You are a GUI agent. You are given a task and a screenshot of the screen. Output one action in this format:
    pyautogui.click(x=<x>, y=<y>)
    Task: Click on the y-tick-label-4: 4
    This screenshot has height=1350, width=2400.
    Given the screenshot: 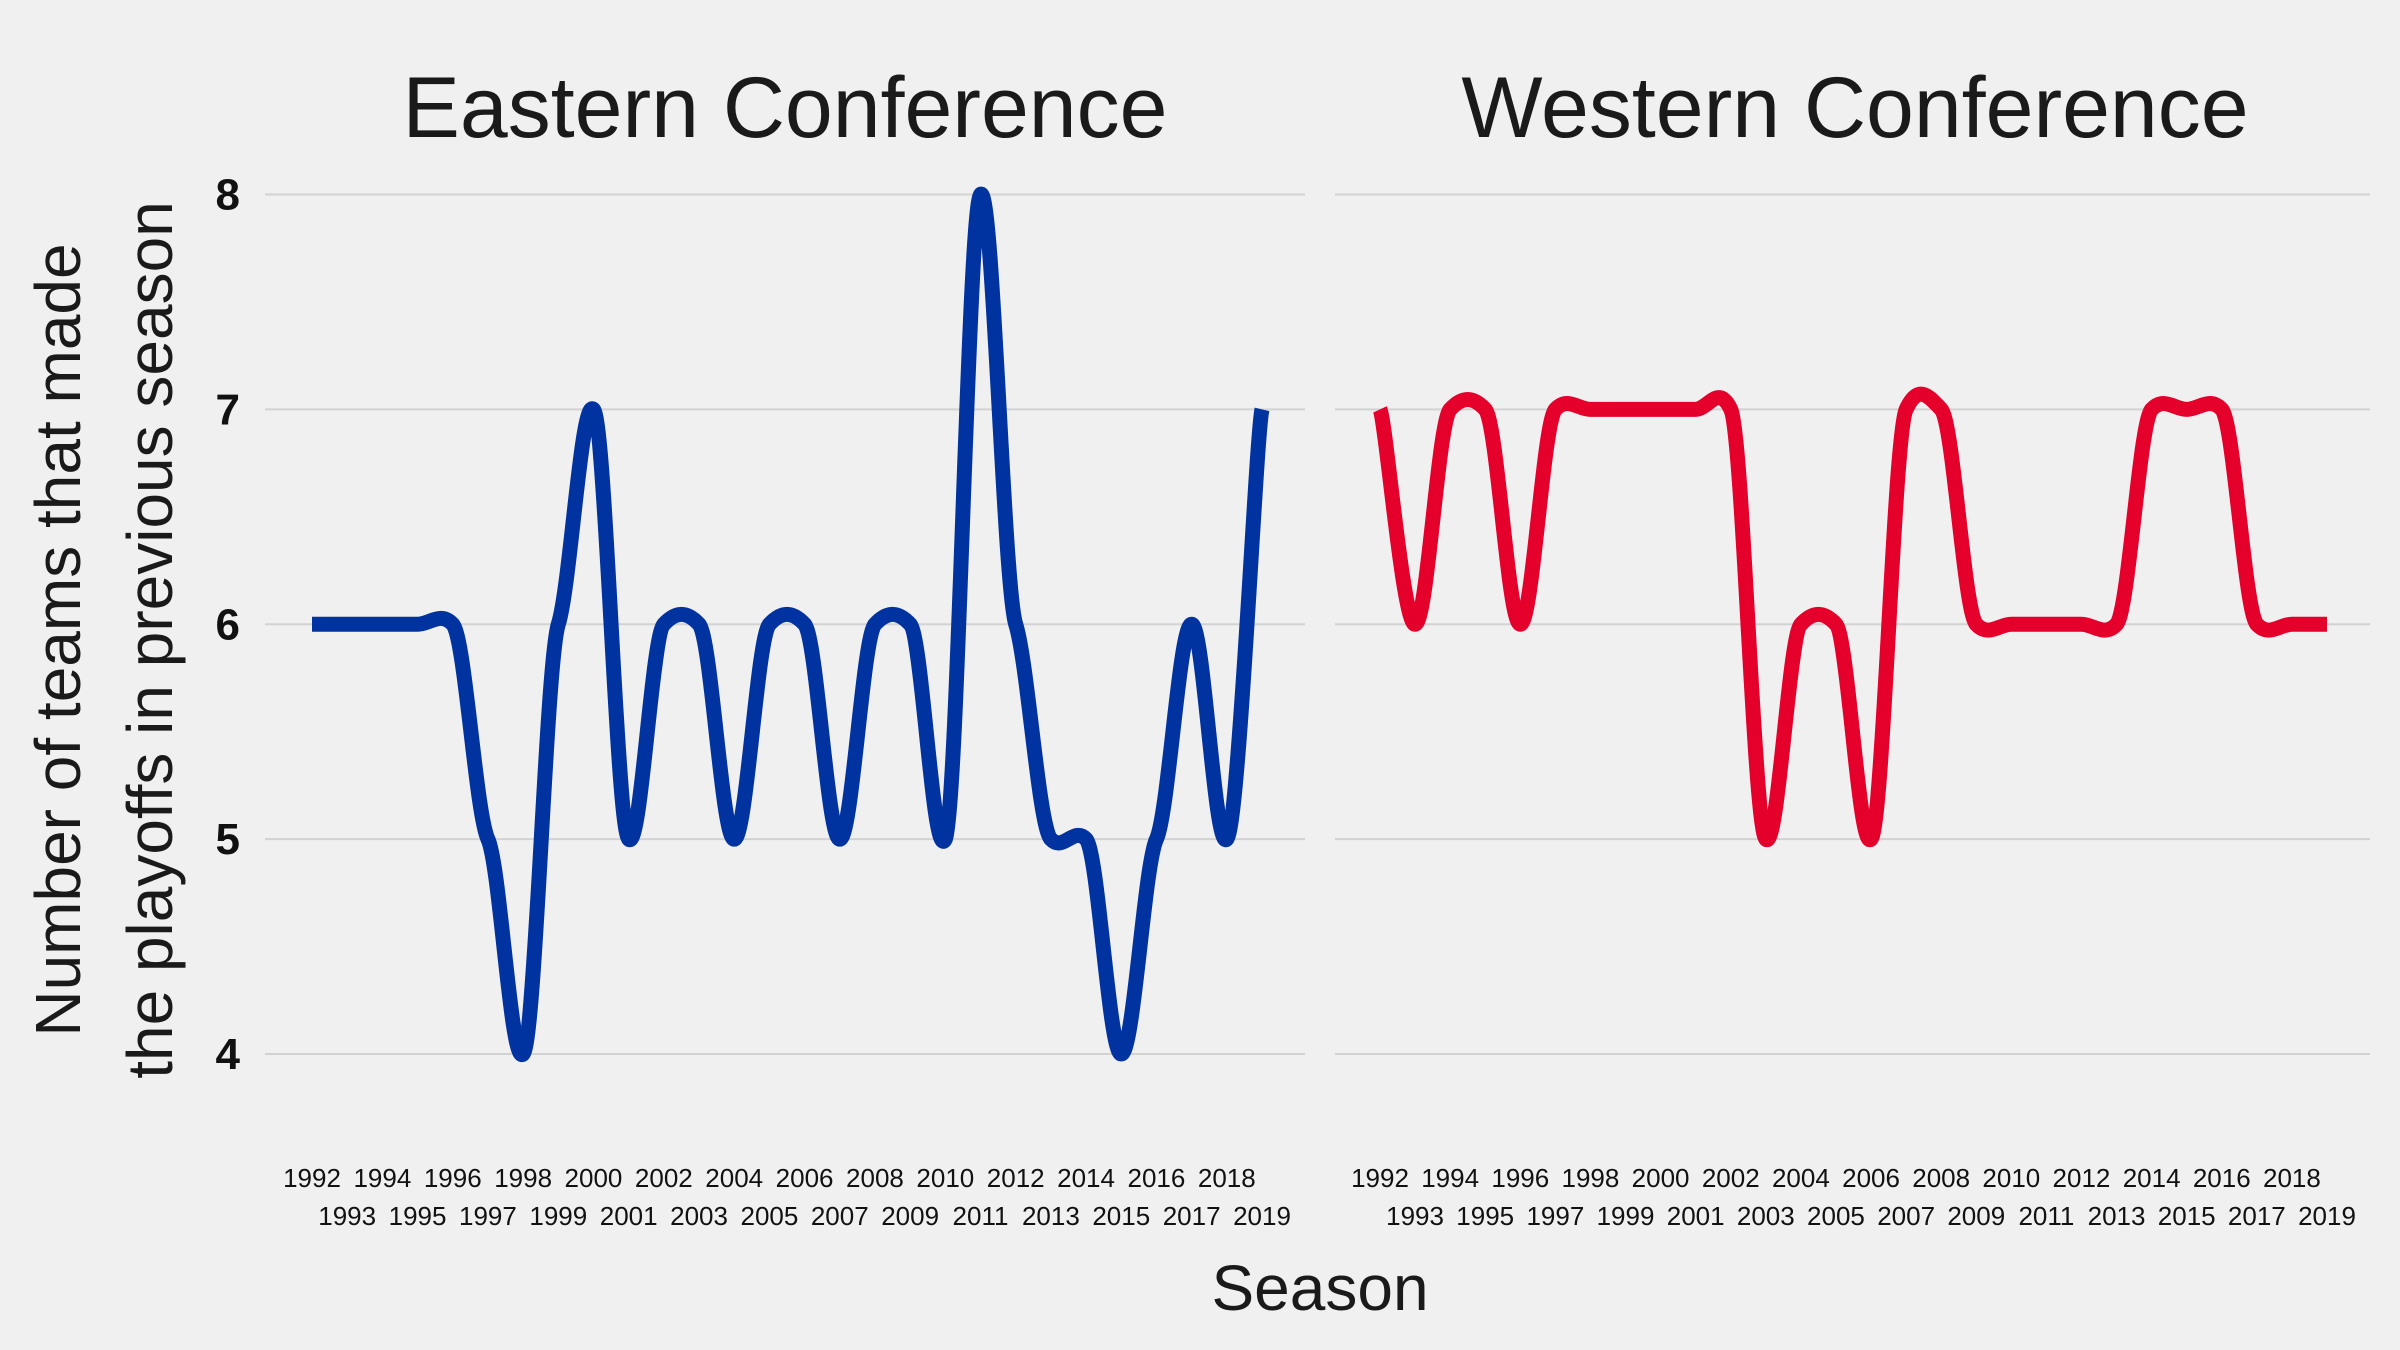 What is the action you would take?
    pyautogui.click(x=228, y=1054)
    